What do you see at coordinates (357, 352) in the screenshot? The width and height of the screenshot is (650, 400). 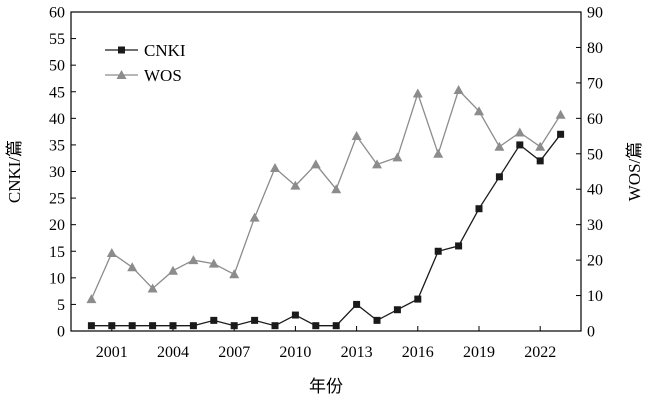 I see `x-tick-label: 2013` at bounding box center [357, 352].